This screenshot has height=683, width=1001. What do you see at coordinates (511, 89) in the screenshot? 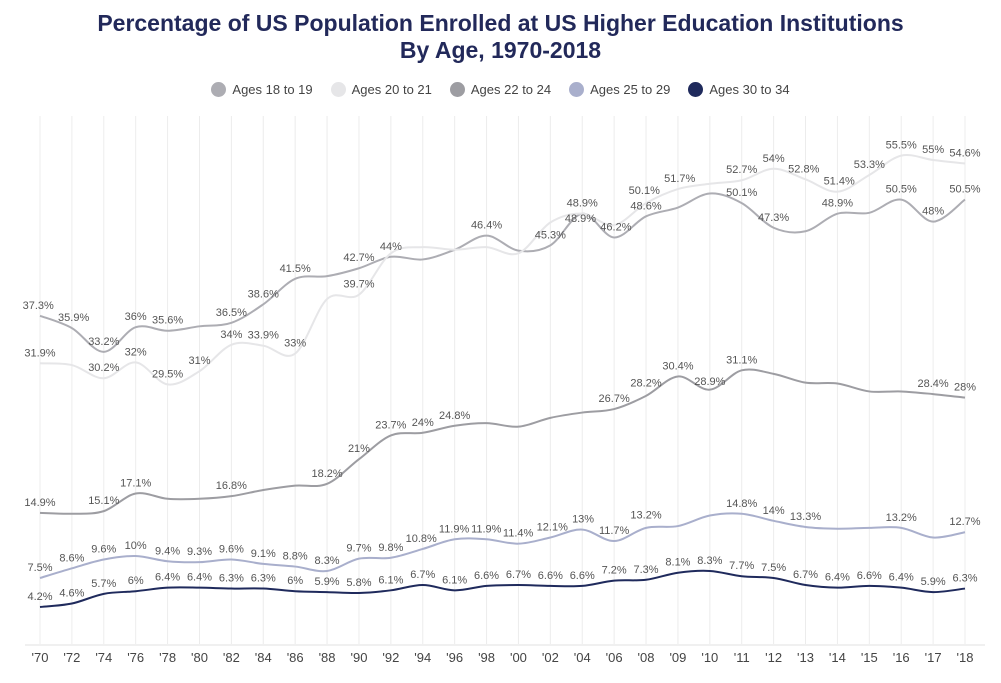
I see `legend-label: Ages 22 to 24` at bounding box center [511, 89].